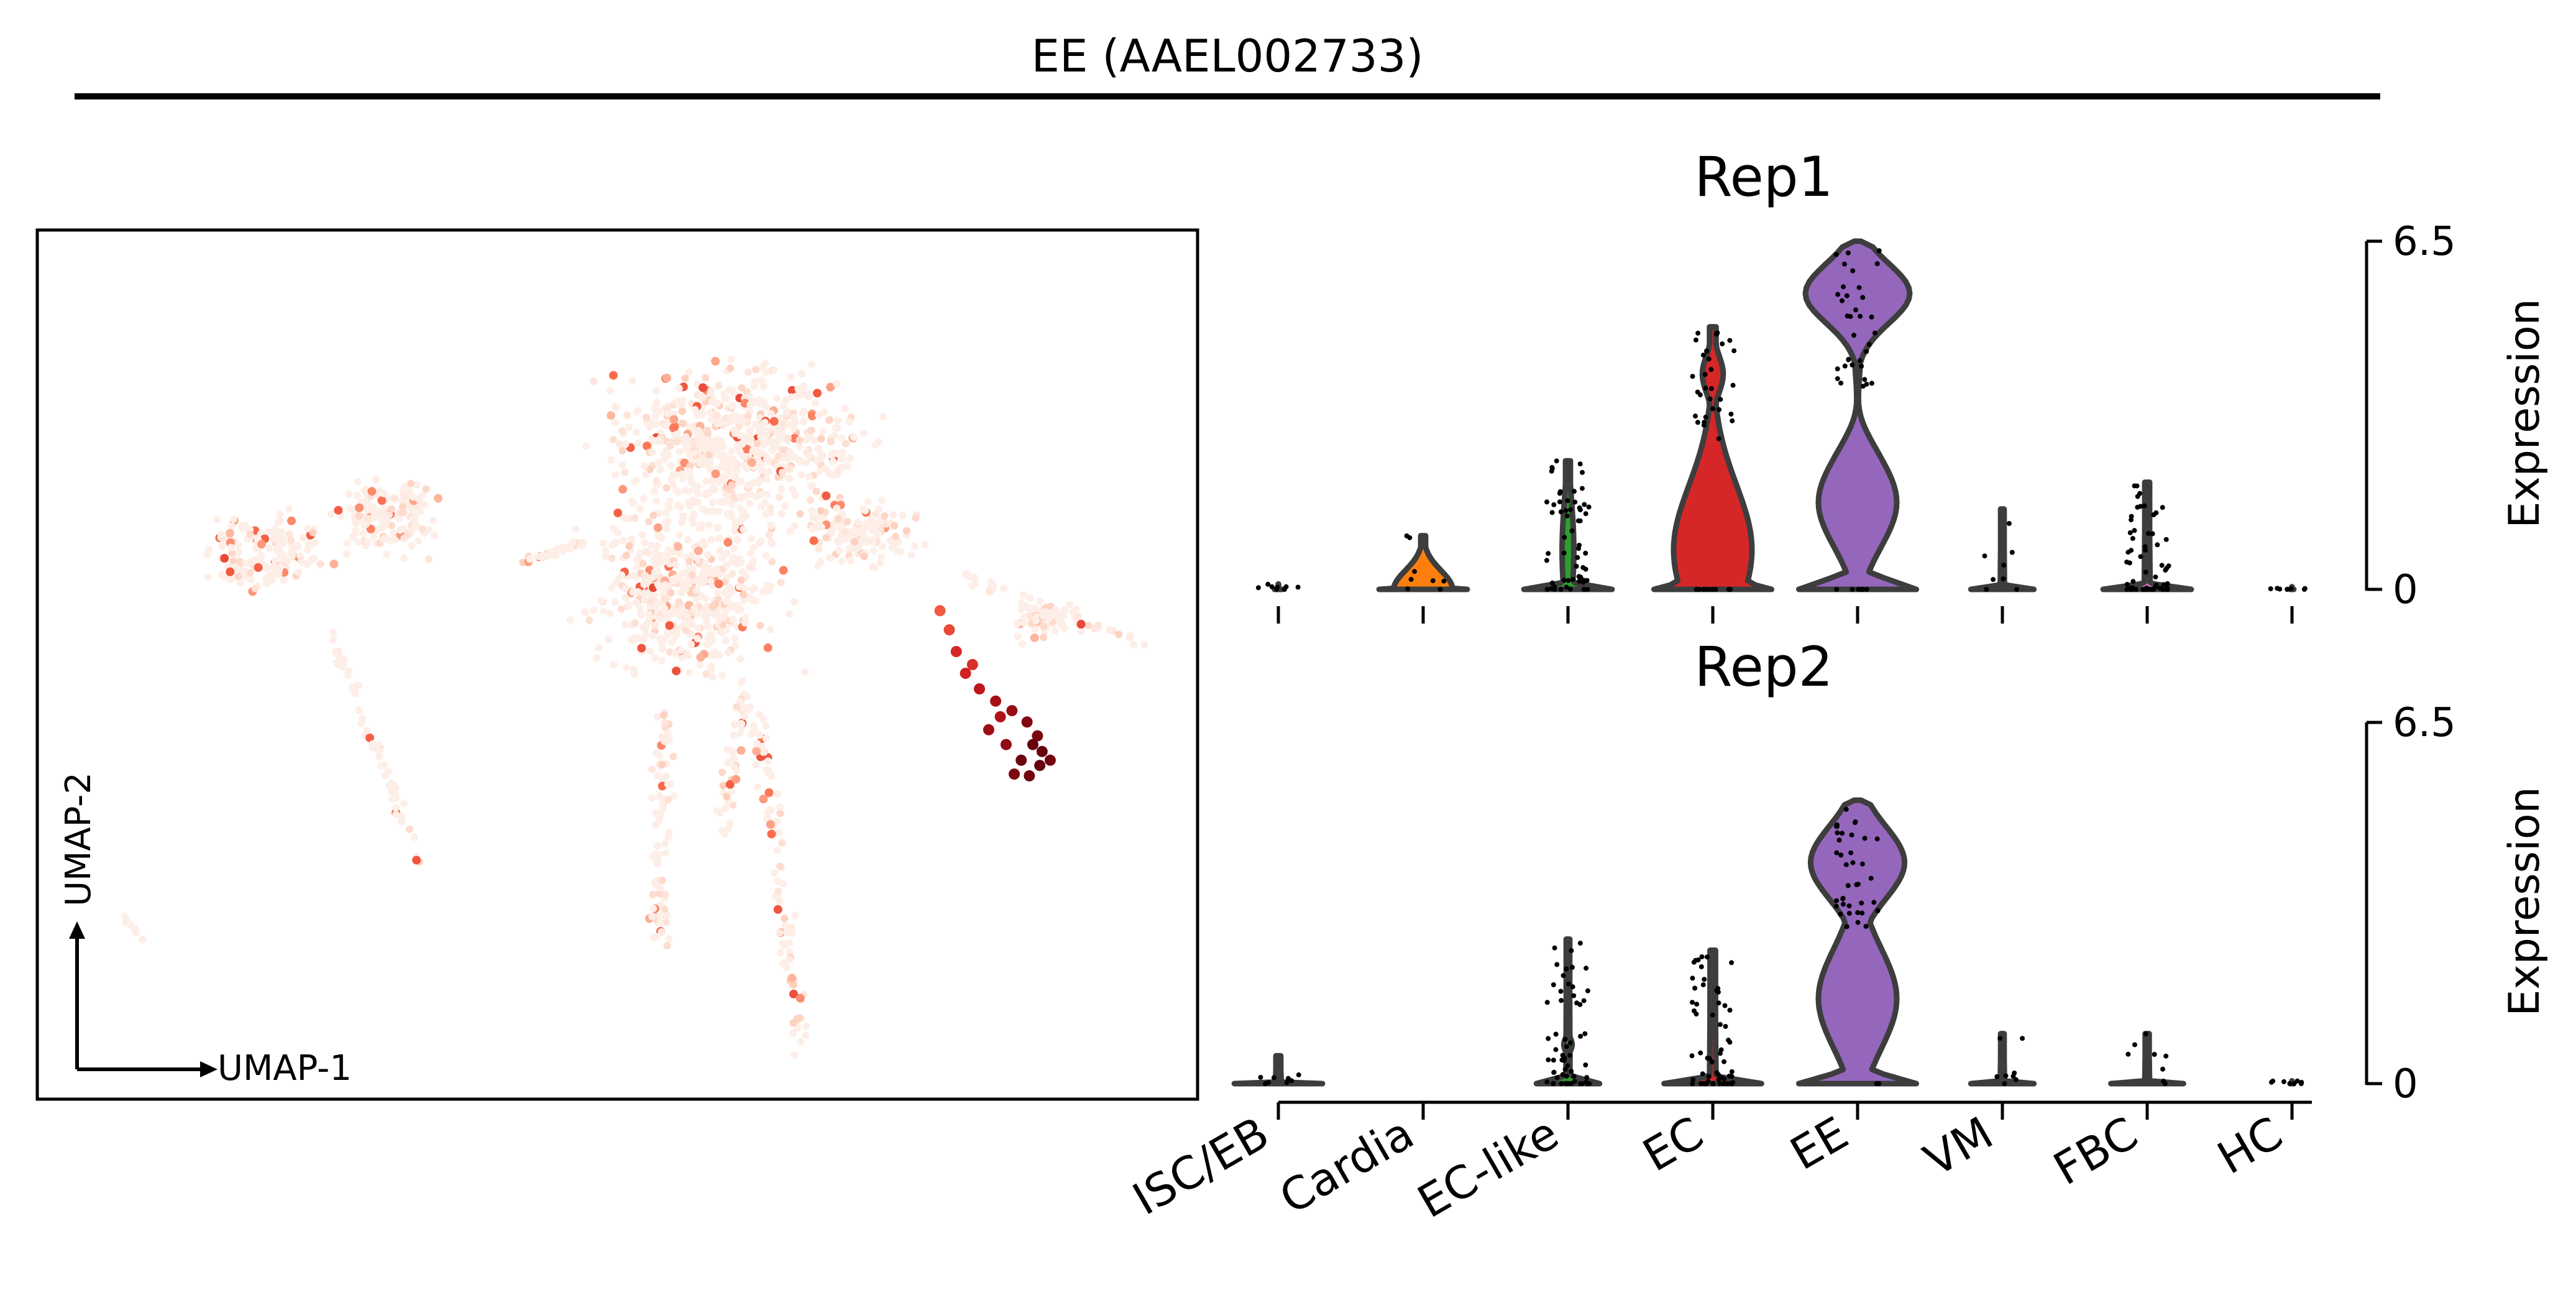 The width and height of the screenshot is (2576, 1295). Describe the element at coordinates (2095, 1151) in the screenshot. I see `x-tick-label-fbc: FBC` at that location.